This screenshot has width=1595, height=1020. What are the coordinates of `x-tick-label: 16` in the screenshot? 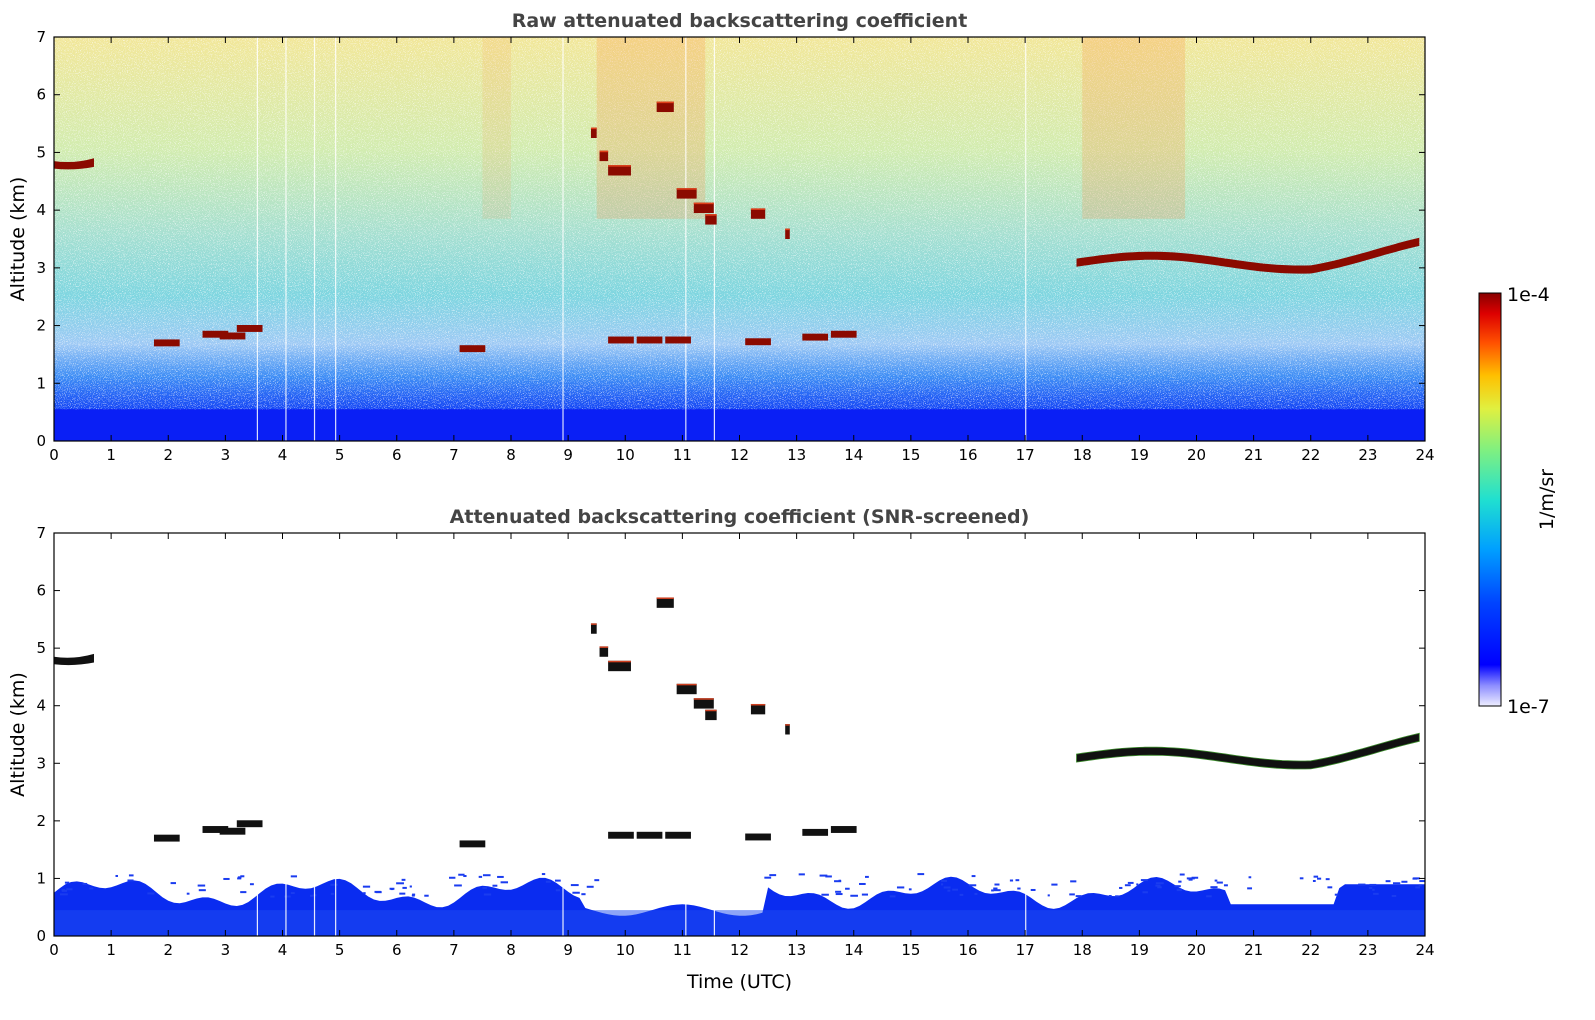 It's located at (967, 455).